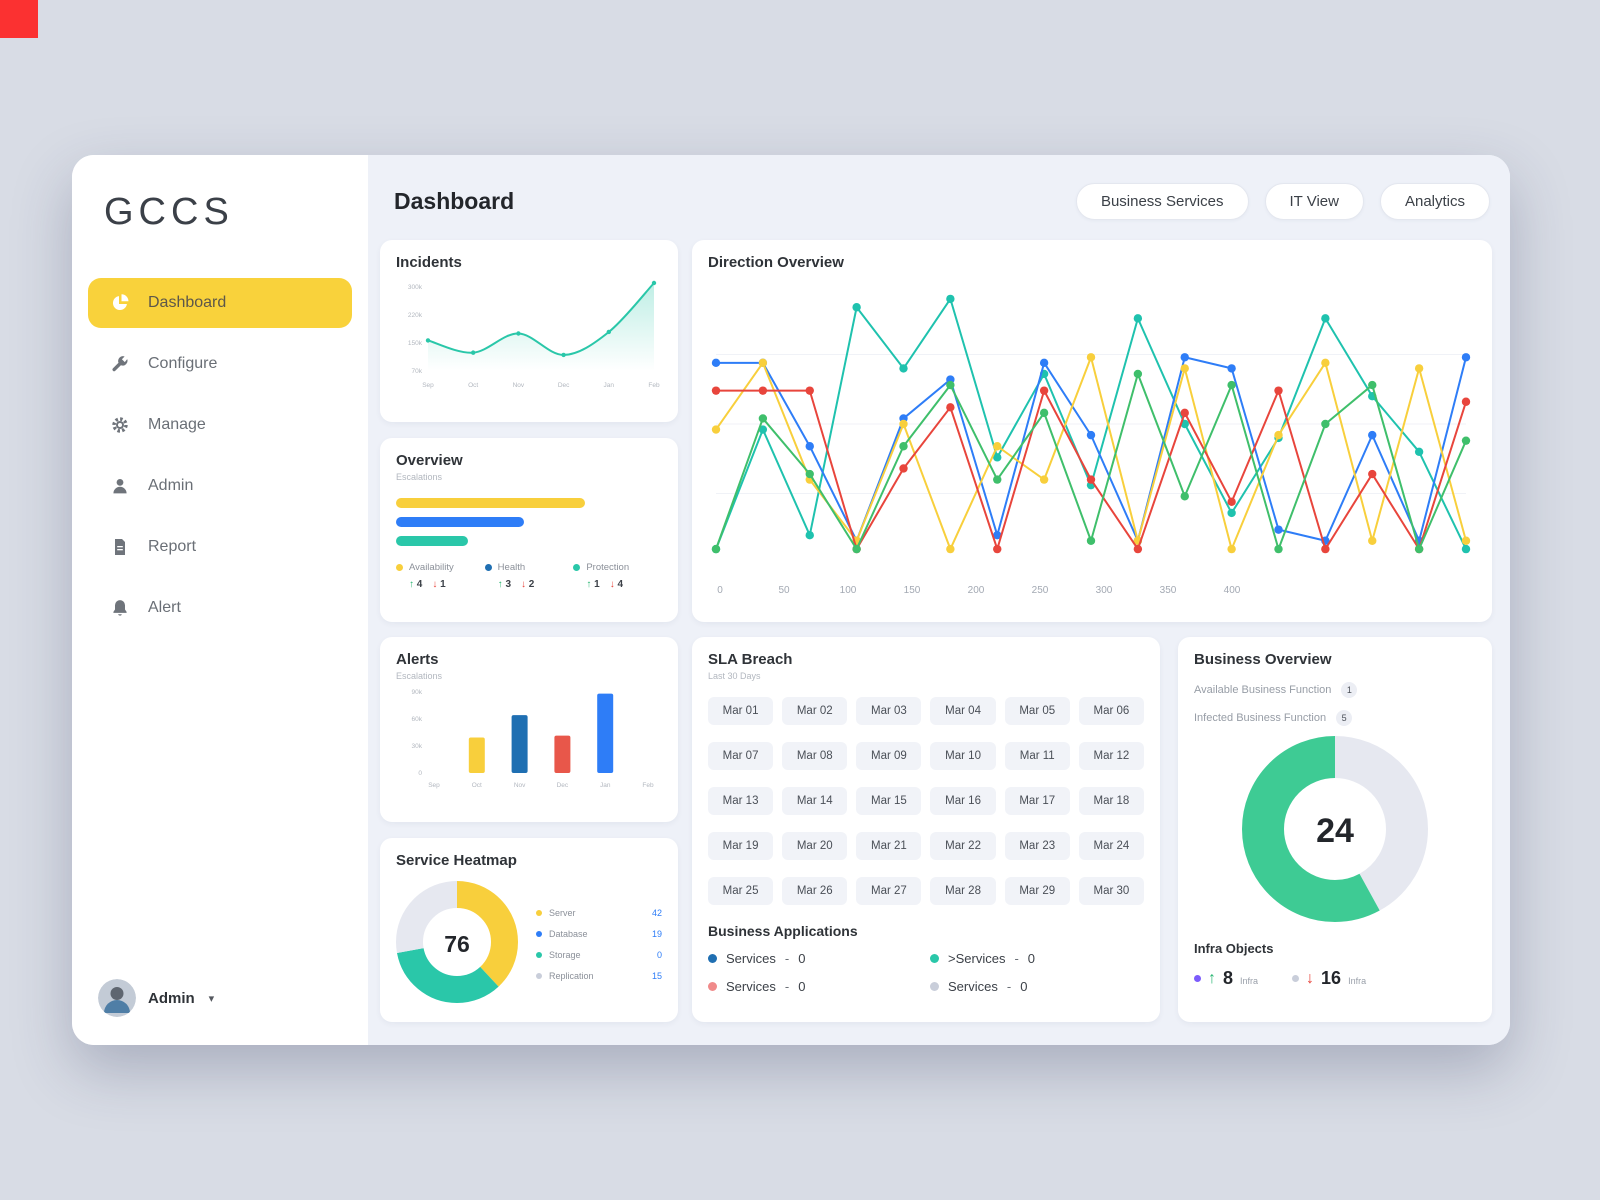 Image resolution: width=1600 pixels, height=1200 pixels. I want to click on app-logo: GCCS, so click(169, 212).